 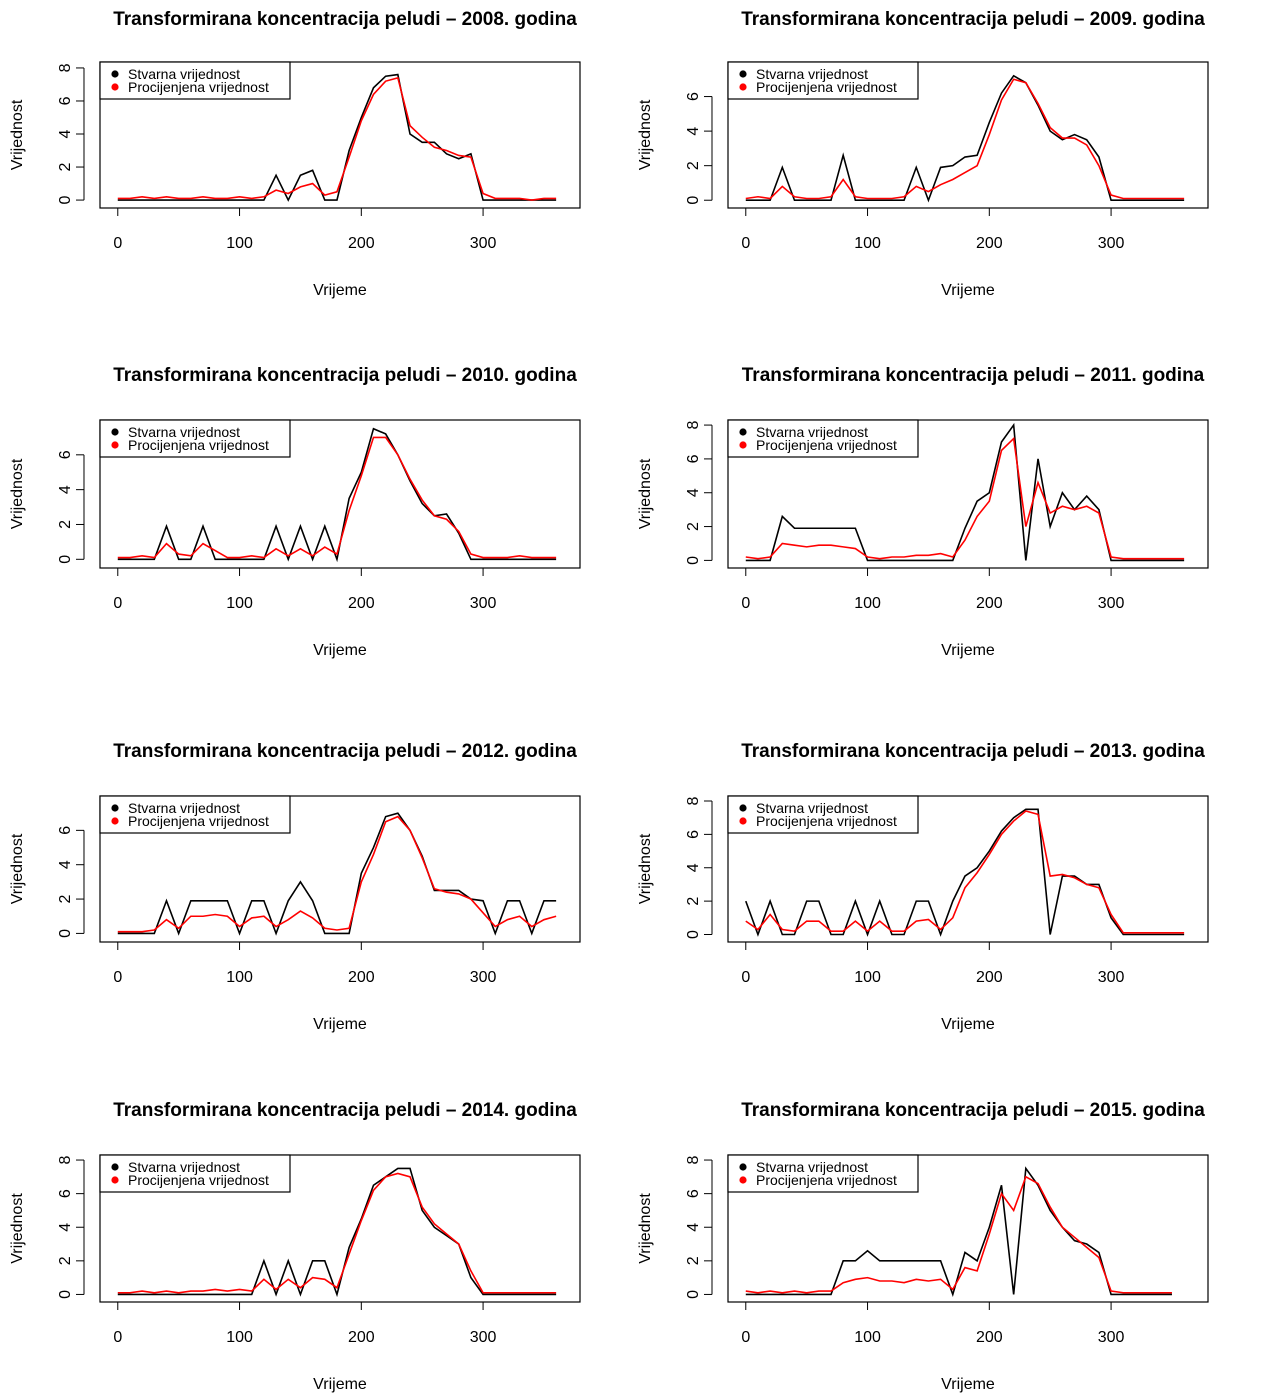 I want to click on series-line, so click(x=337, y=874).